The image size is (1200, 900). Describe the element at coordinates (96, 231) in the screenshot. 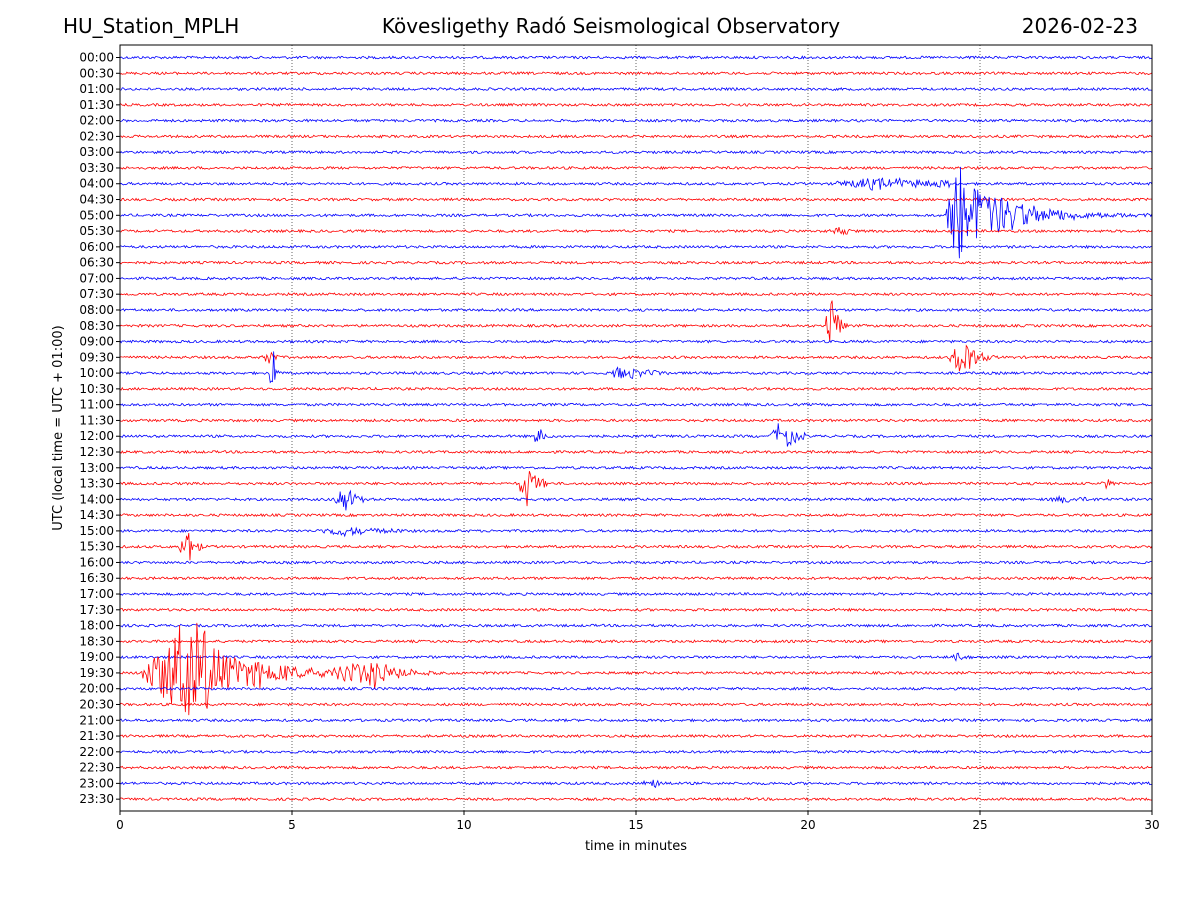

I see `y-tick-label-05:30: 05:30` at that location.